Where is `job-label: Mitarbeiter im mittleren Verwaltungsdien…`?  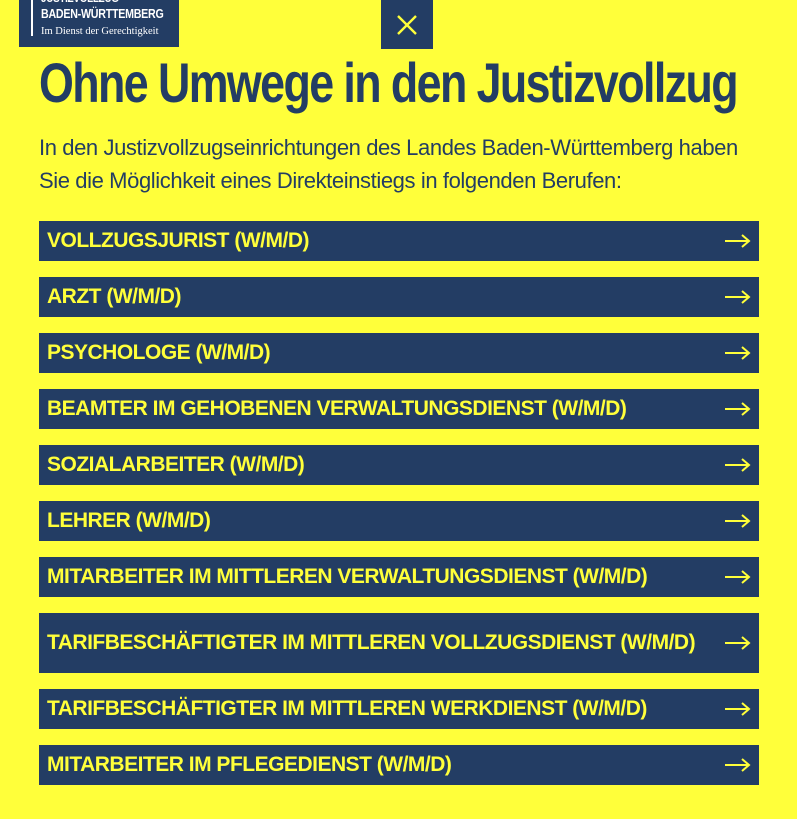 job-label: Mitarbeiter im mittleren Verwaltungsdien… is located at coordinates (347, 576).